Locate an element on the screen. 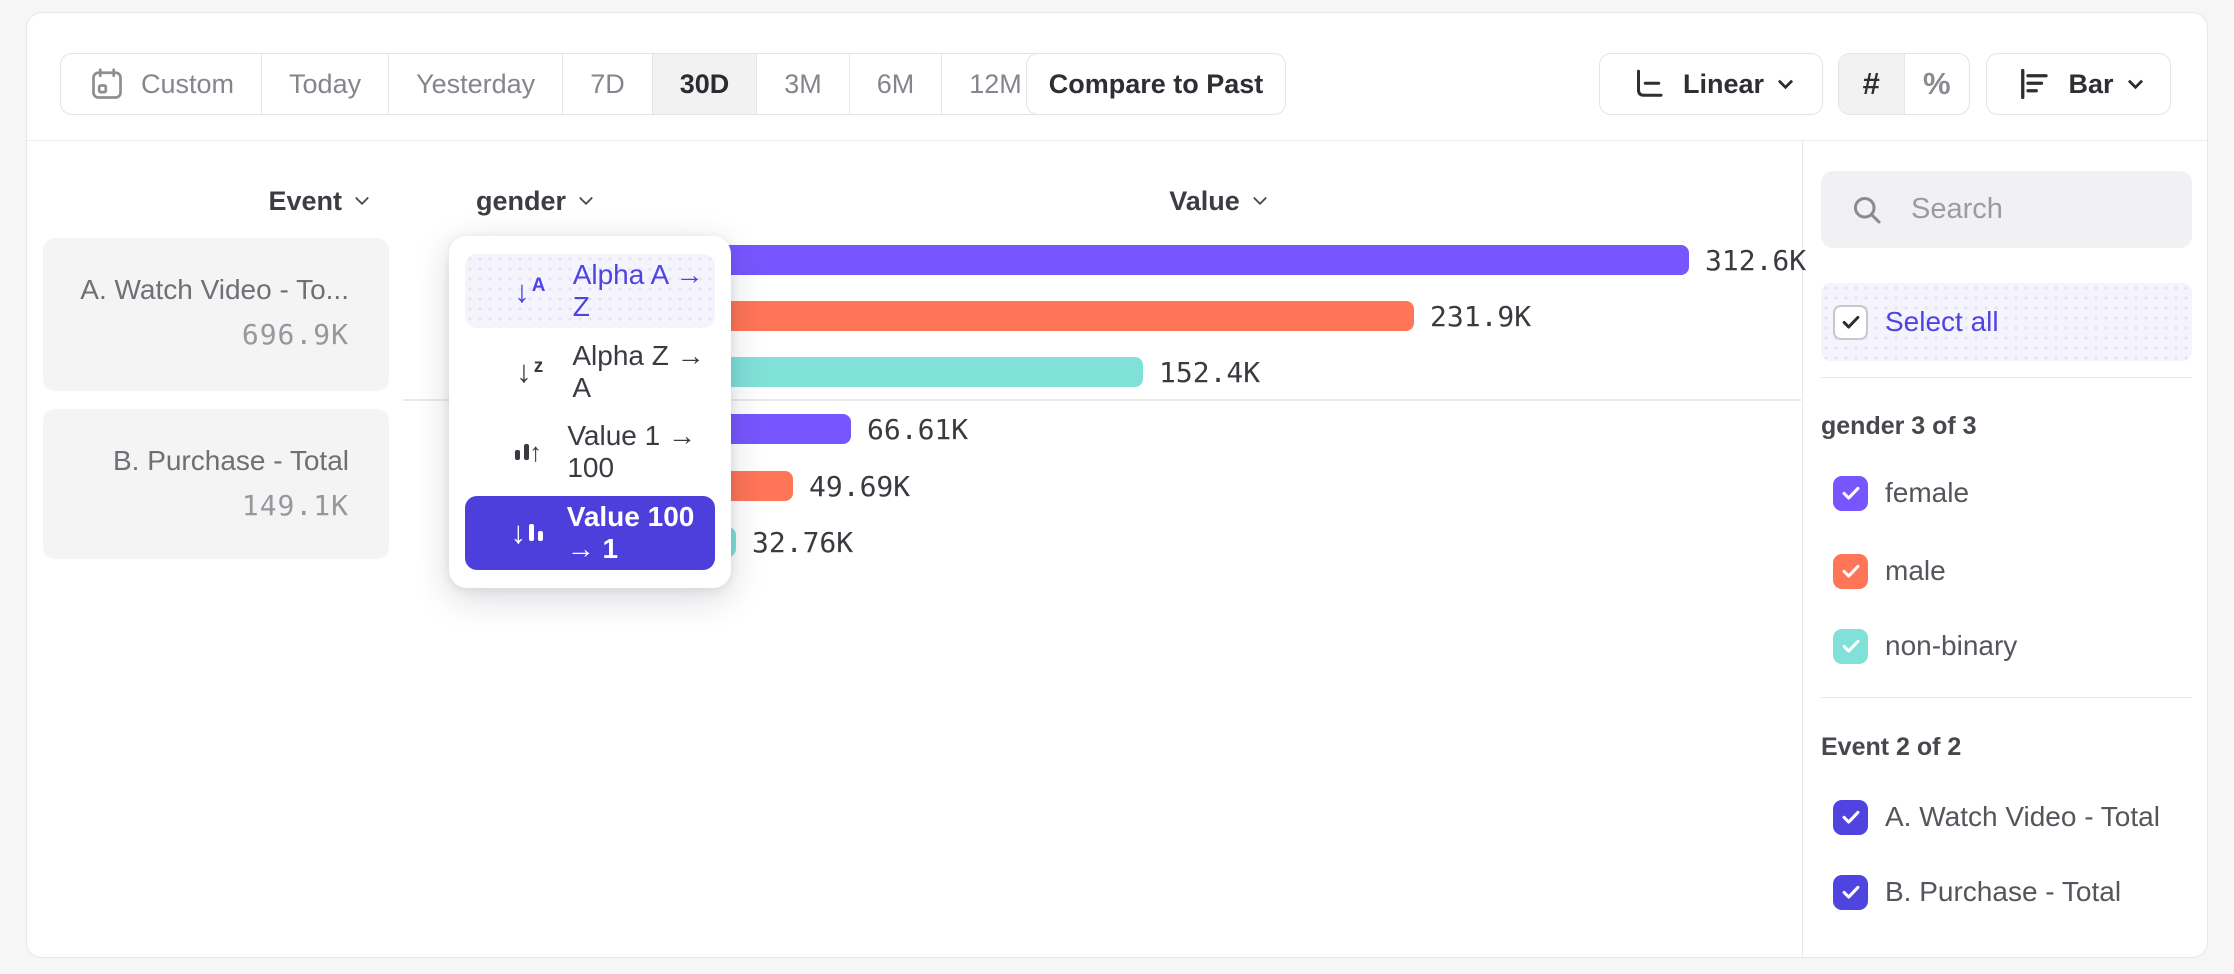 Image resolution: width=2234 pixels, height=974 pixels. percent-icon: % is located at coordinates (1936, 83).